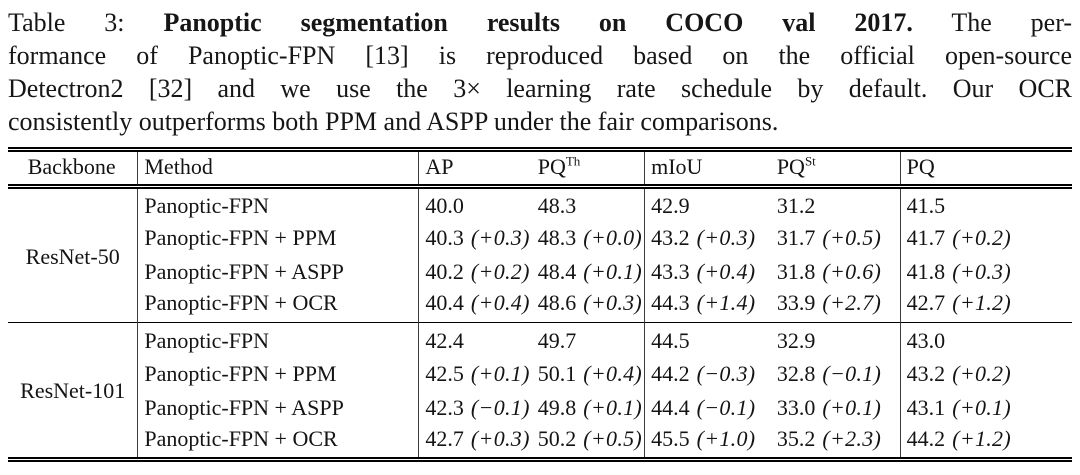 The image size is (1080, 475). I want to click on cell-pq: 43.1 (+0.1), so click(985, 407).